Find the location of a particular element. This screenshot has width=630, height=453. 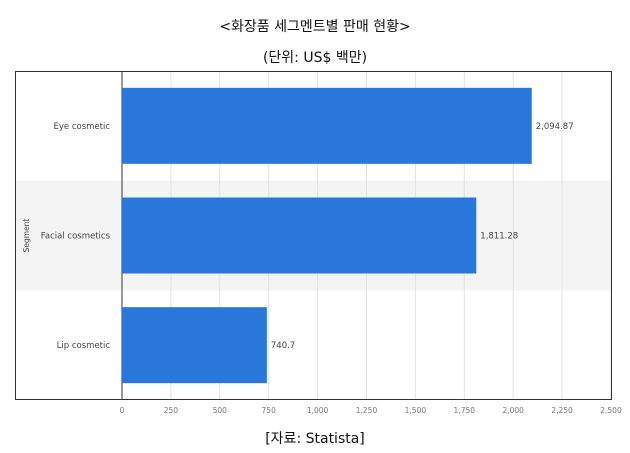

value-label: 1,811.28 is located at coordinates (499, 237).